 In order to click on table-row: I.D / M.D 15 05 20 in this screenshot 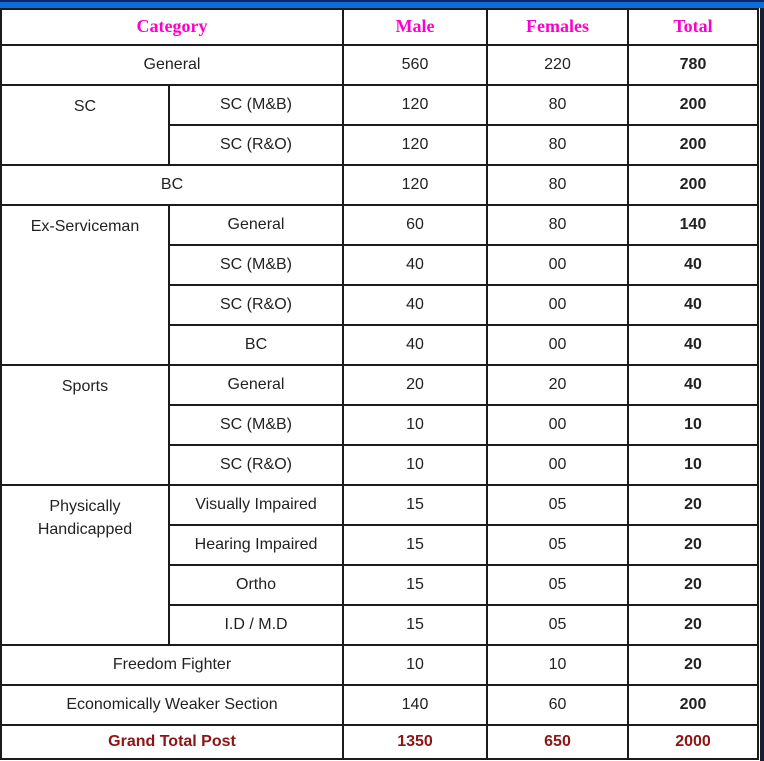, I will do `click(380, 625)`.